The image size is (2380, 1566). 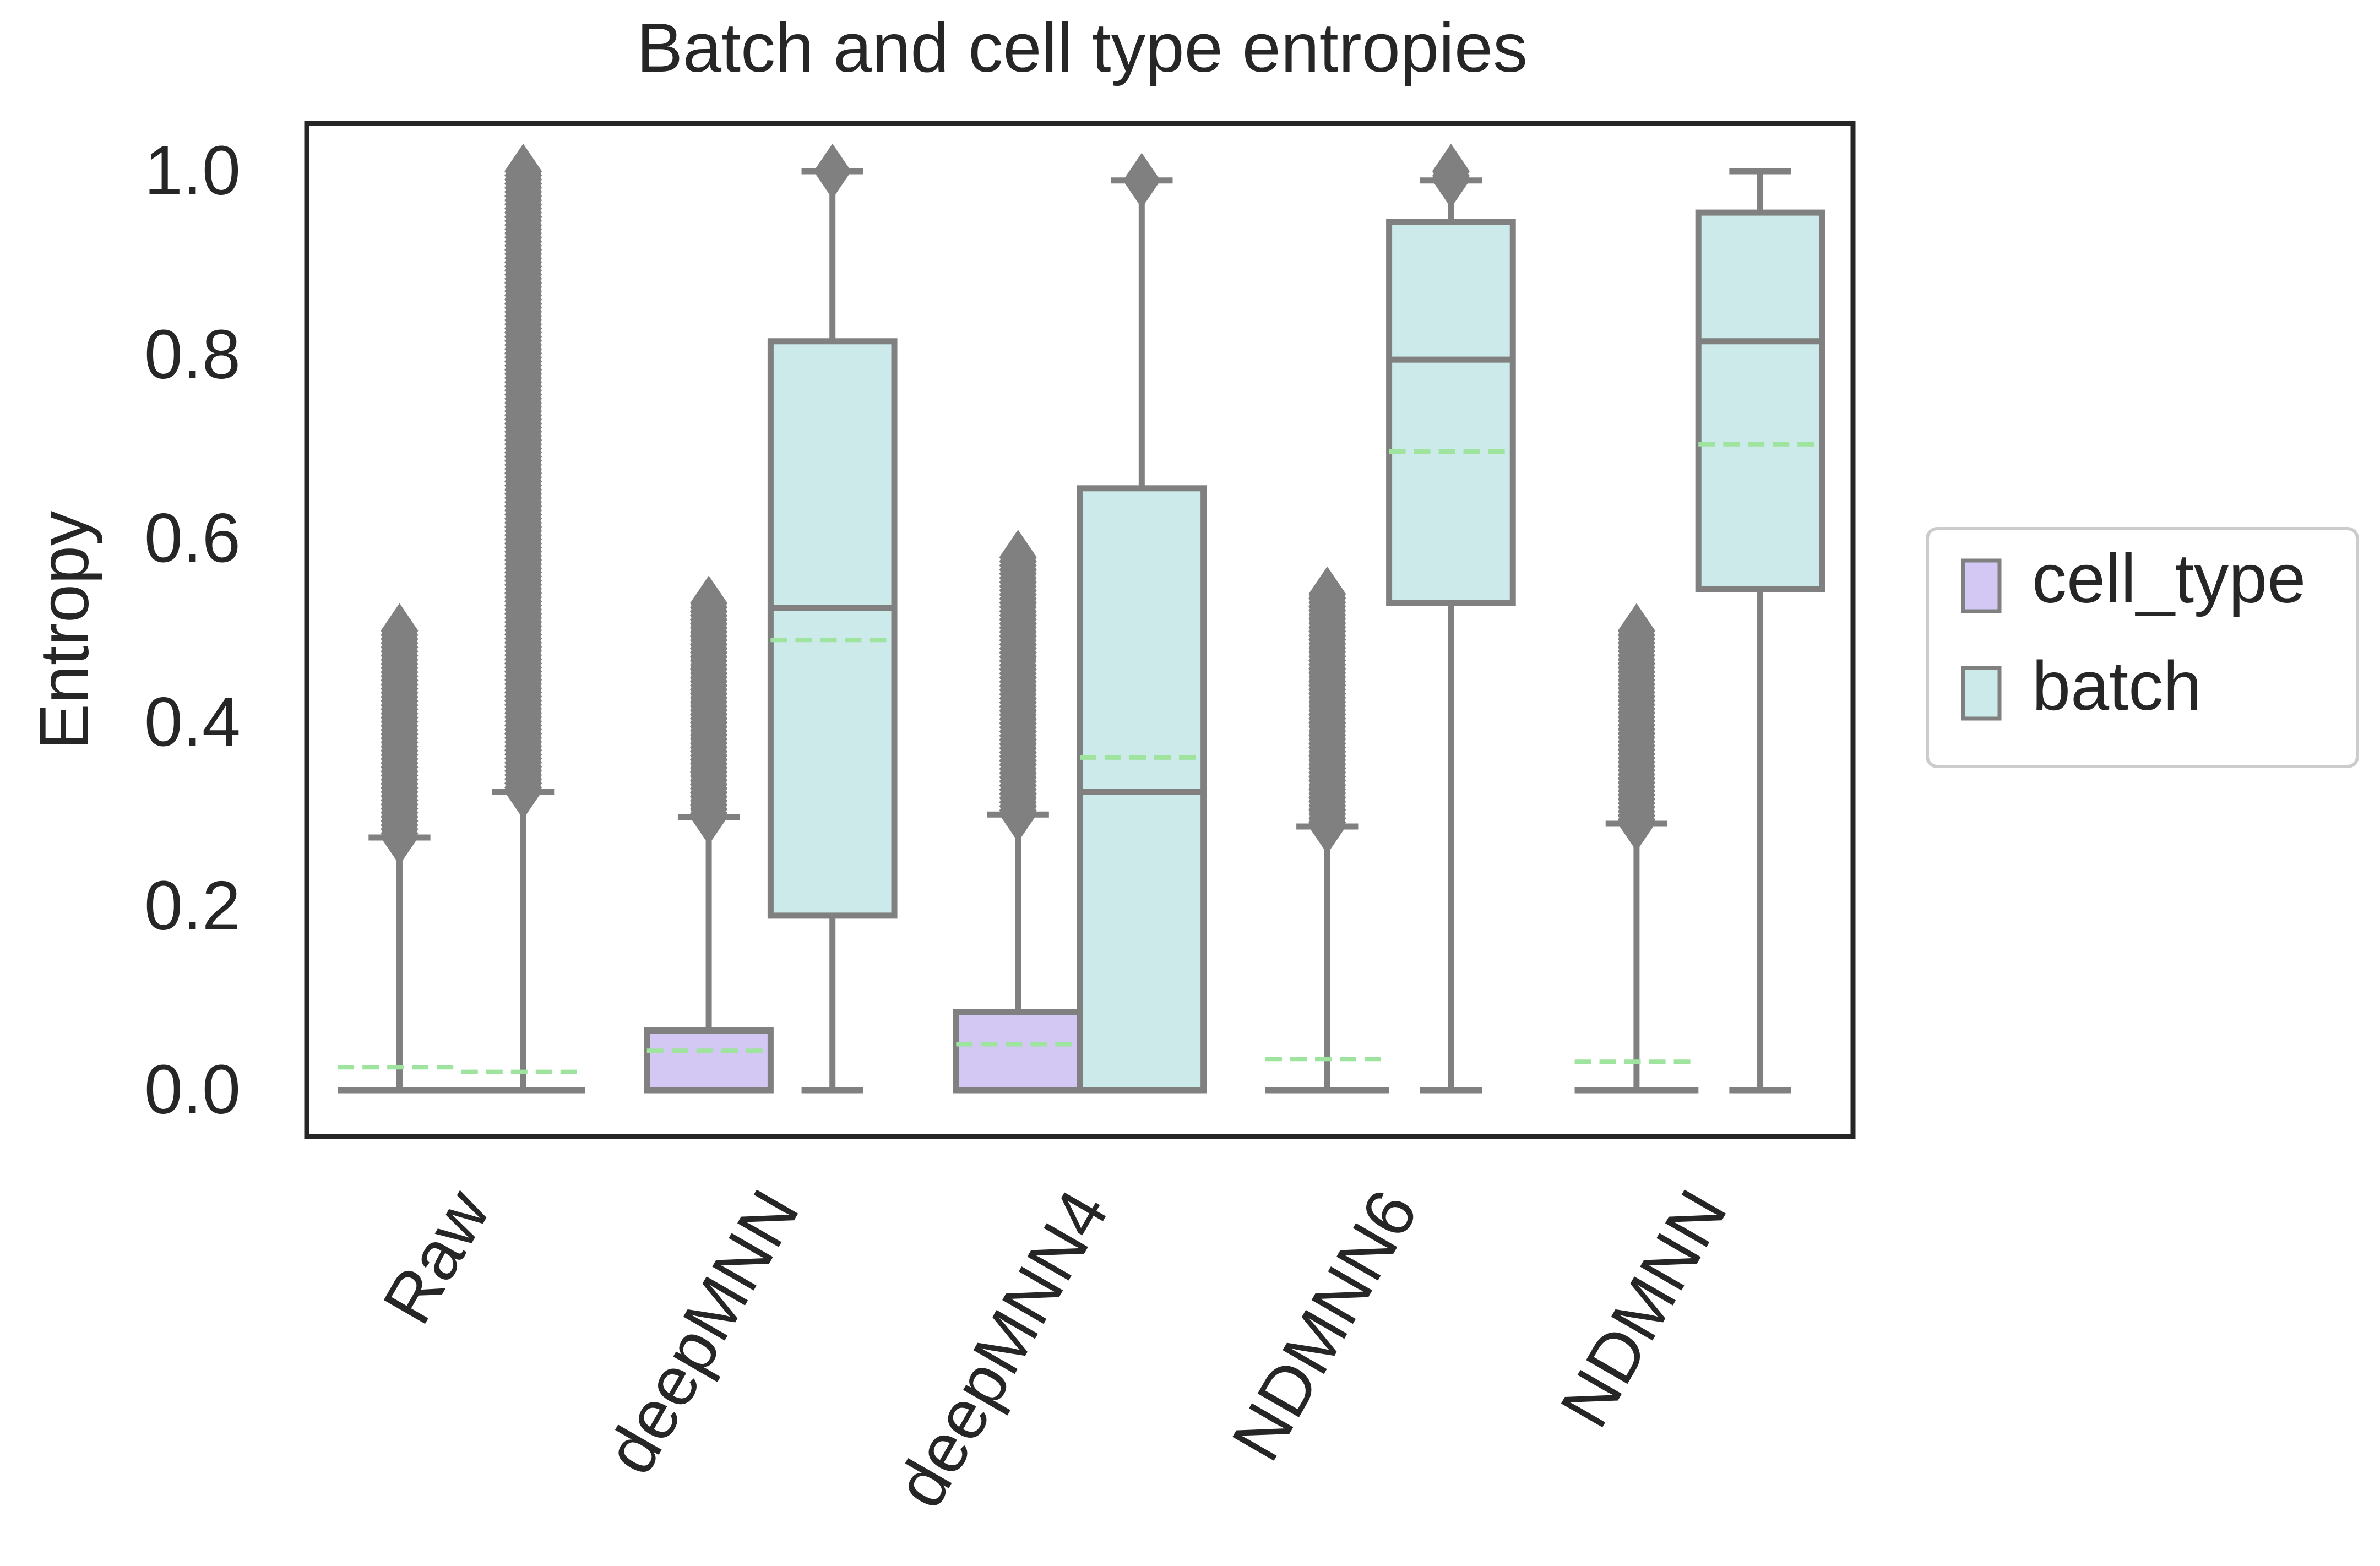 I want to click on x-tick-label: NDMNN, so click(x=1643, y=1309).